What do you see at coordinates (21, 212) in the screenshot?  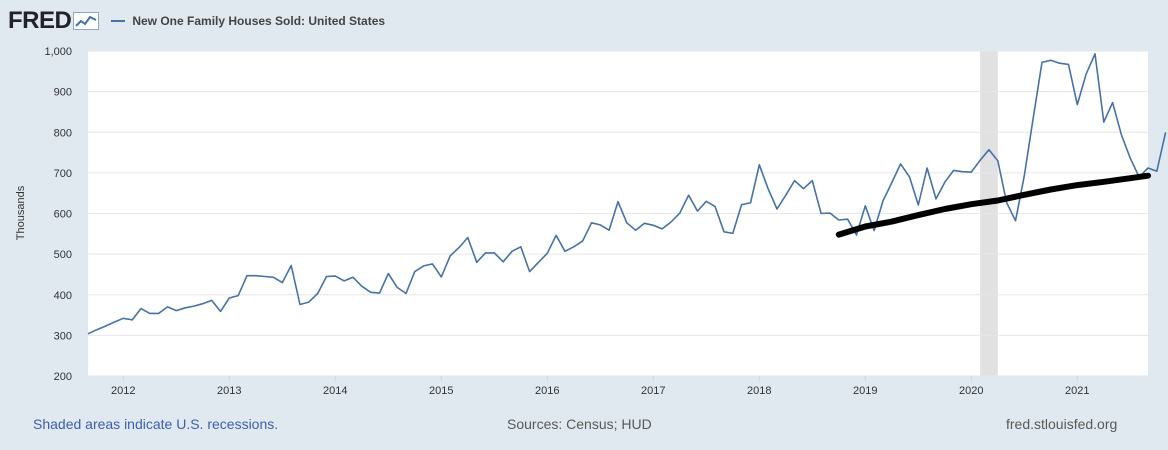 I see `y-axis-label: Thousands` at bounding box center [21, 212].